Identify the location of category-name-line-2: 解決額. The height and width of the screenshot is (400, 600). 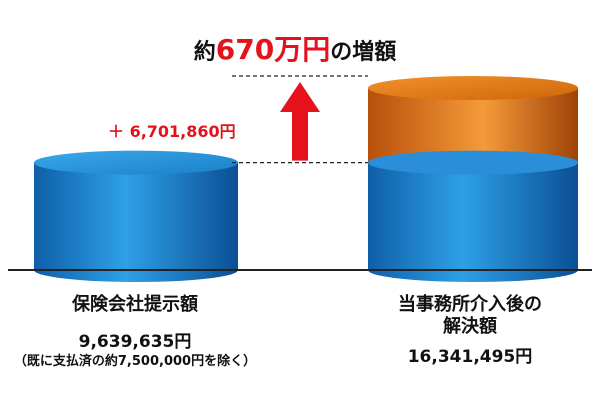
(470, 326).